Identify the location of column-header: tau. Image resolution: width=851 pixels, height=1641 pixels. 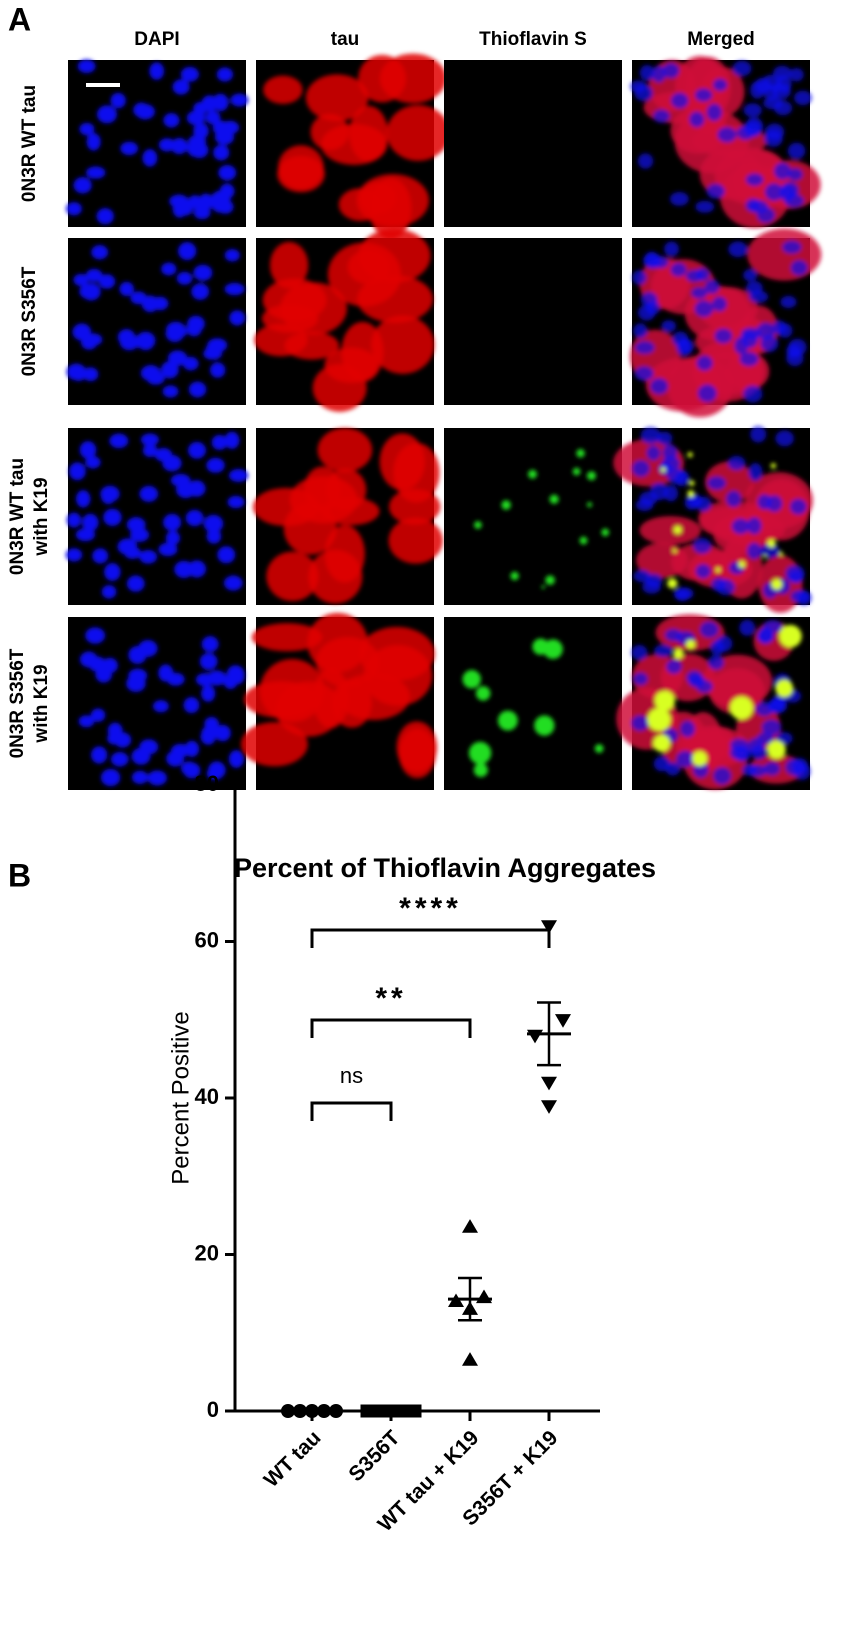
(345, 39).